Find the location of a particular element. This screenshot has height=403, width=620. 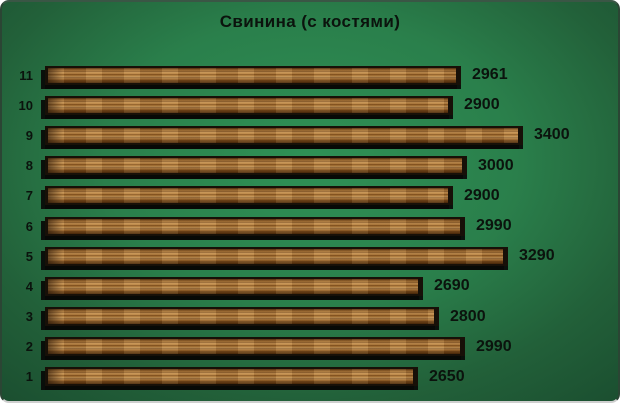

bar-row: 4 2690 is located at coordinates (310, 286).